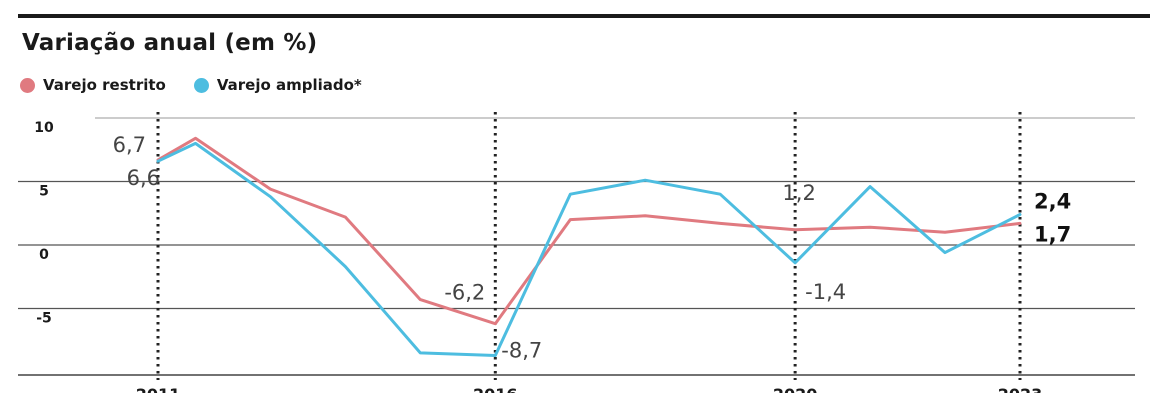 The height and width of the screenshot is (393, 1150). I want to click on data-label: -6,2, so click(464, 293).